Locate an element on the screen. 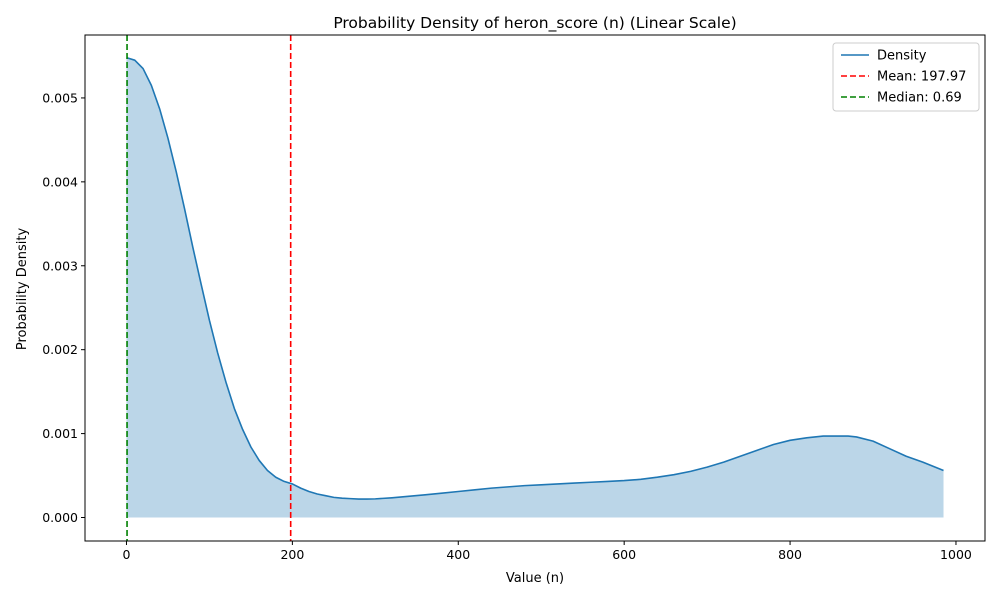 Image resolution: width=1000 pixels, height=600 pixels. legend-median: Median: 0.69 is located at coordinates (901, 98).